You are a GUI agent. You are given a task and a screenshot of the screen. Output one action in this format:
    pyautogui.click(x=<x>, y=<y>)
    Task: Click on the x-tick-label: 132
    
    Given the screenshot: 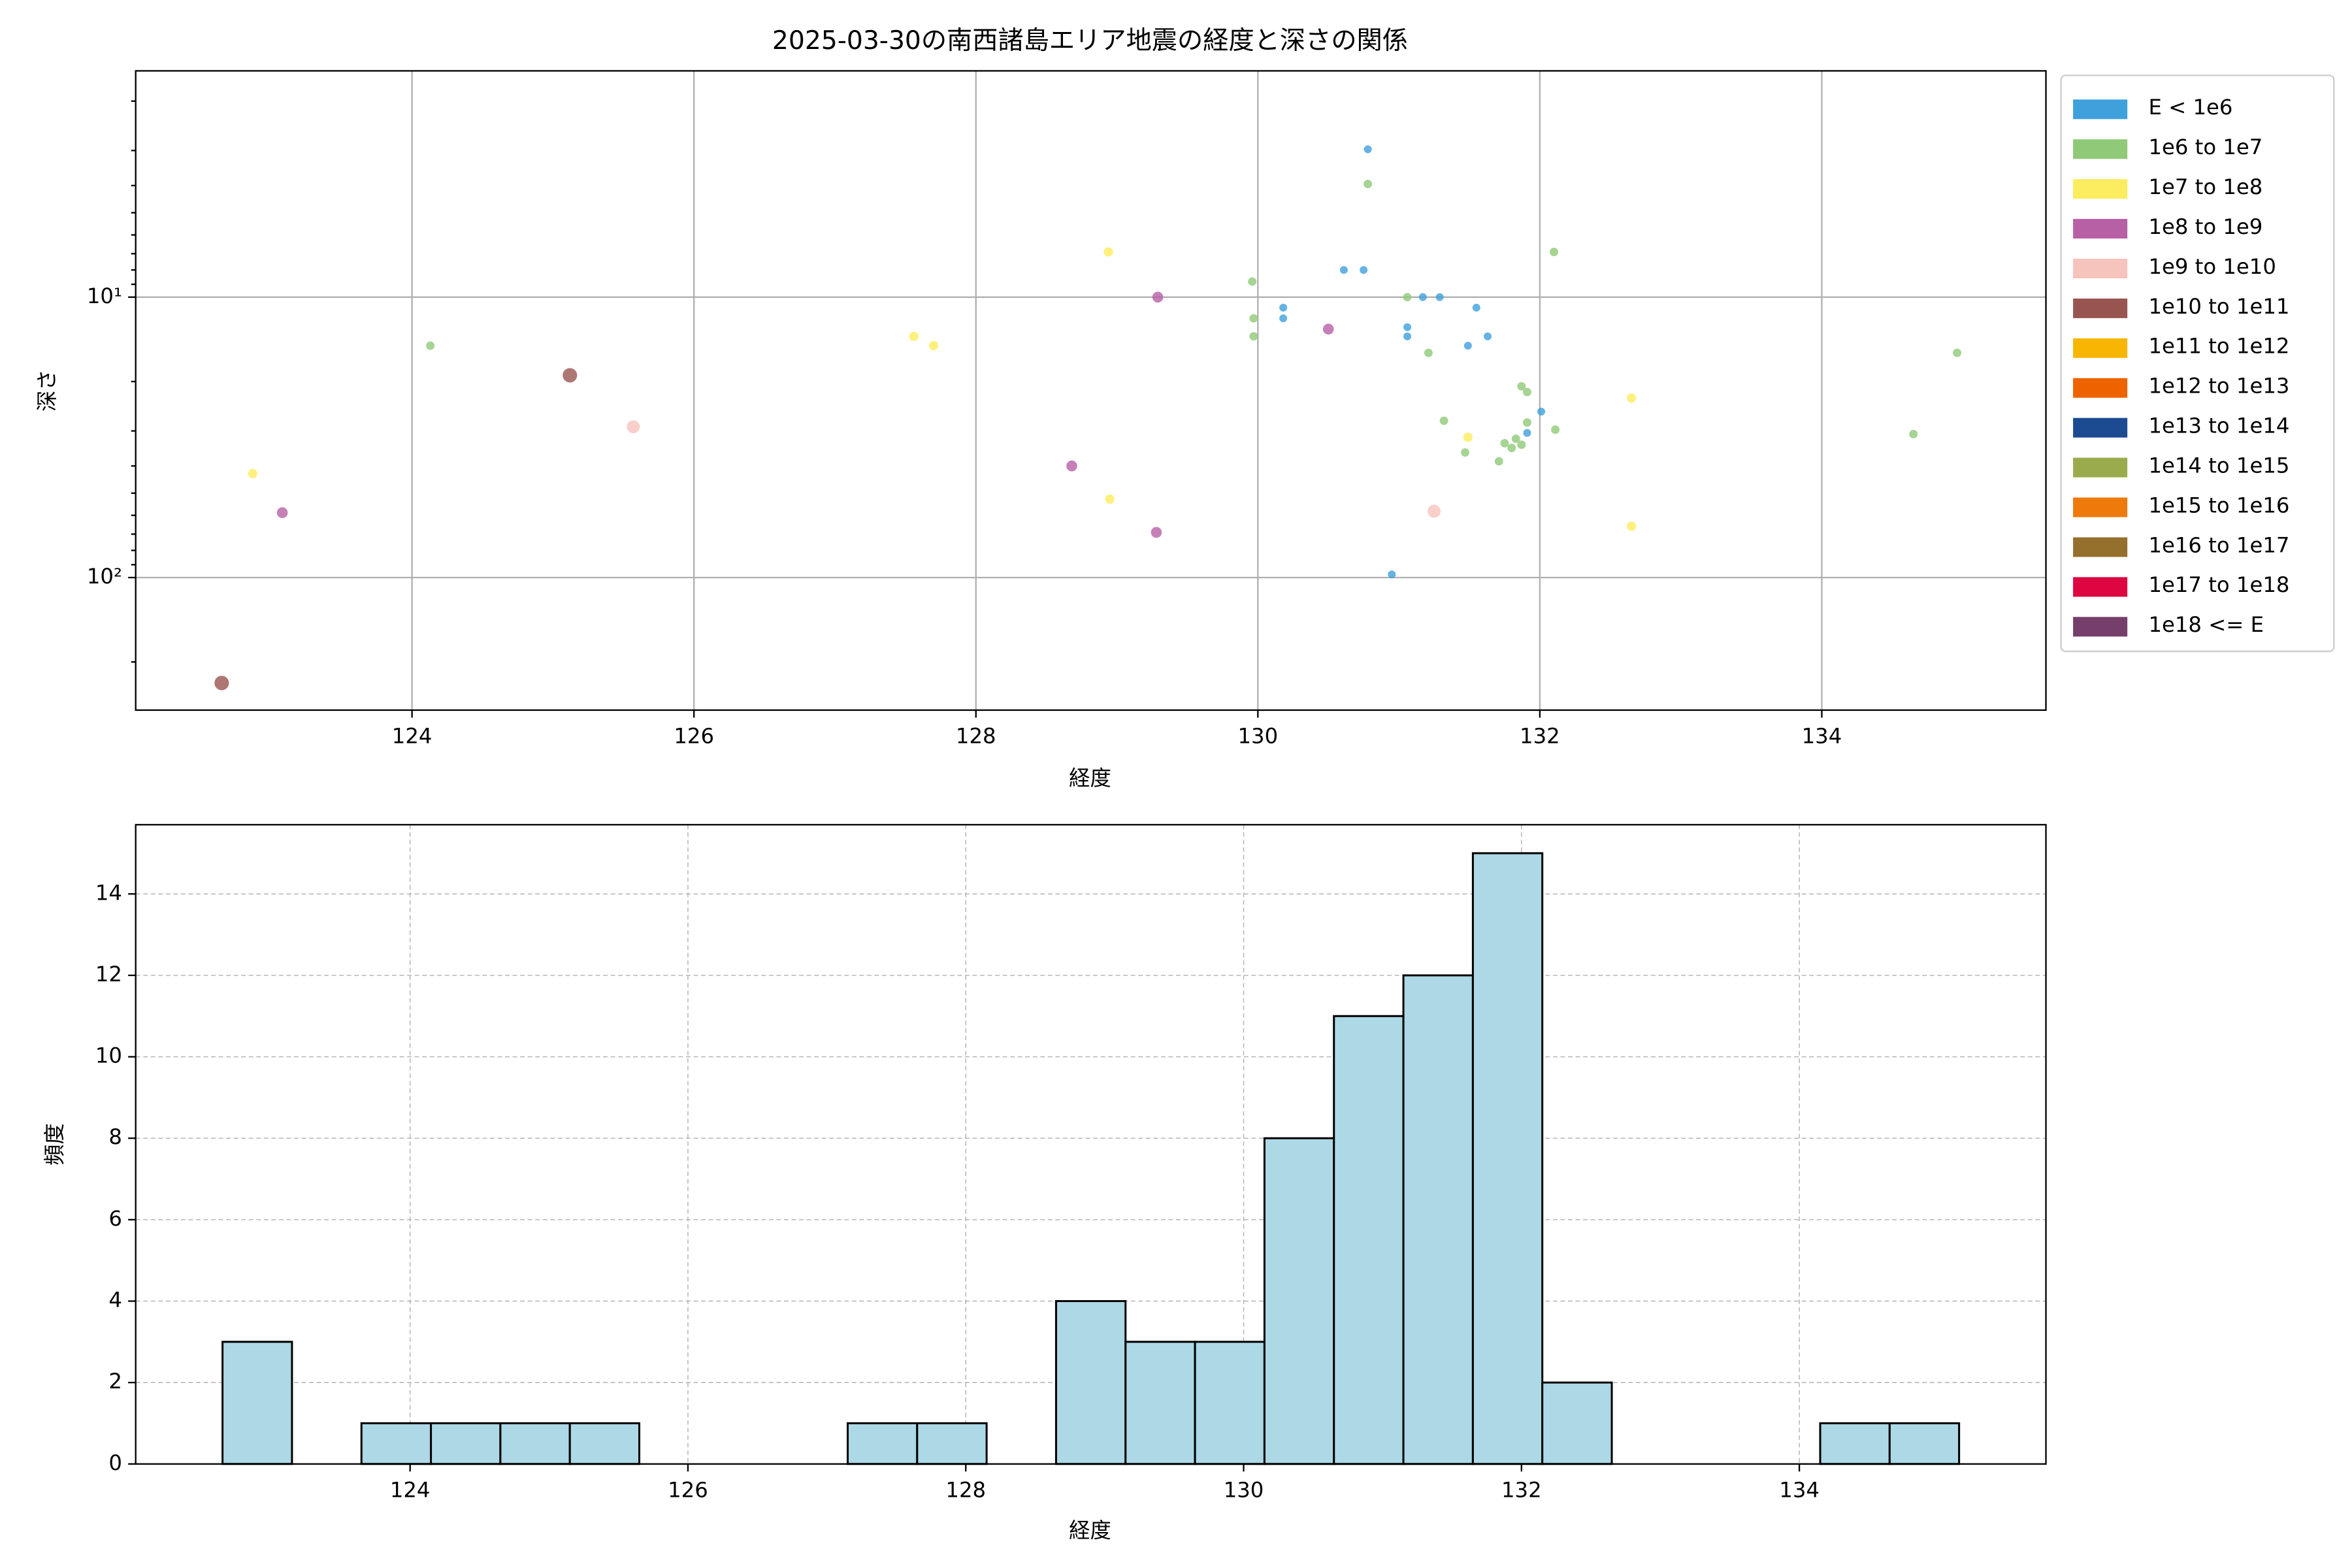 What is the action you would take?
    pyautogui.click(x=1521, y=1489)
    